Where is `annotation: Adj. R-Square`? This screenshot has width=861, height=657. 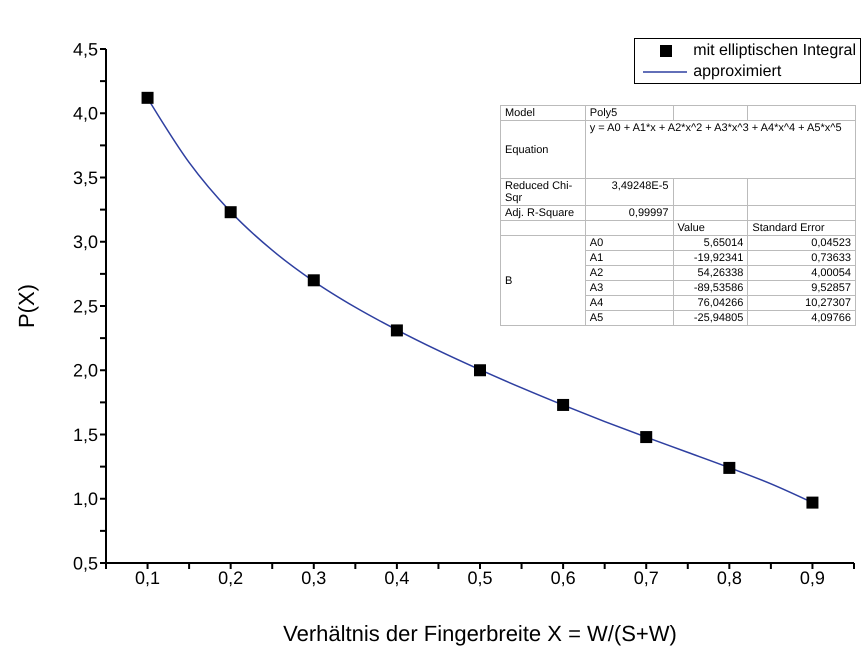
annotation: Adj. R-Square is located at coordinates (543, 213).